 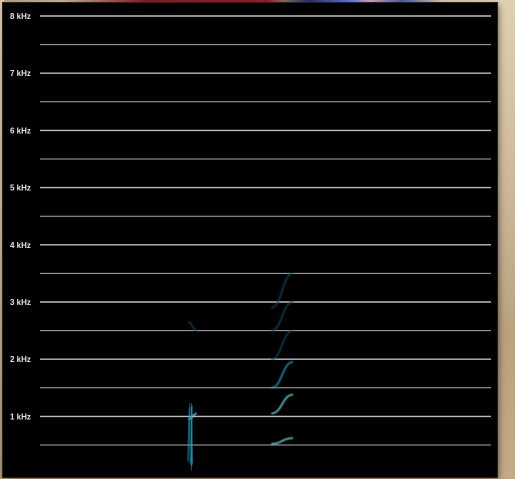 I want to click on frequency-label: 7 kHz, so click(x=20, y=73).